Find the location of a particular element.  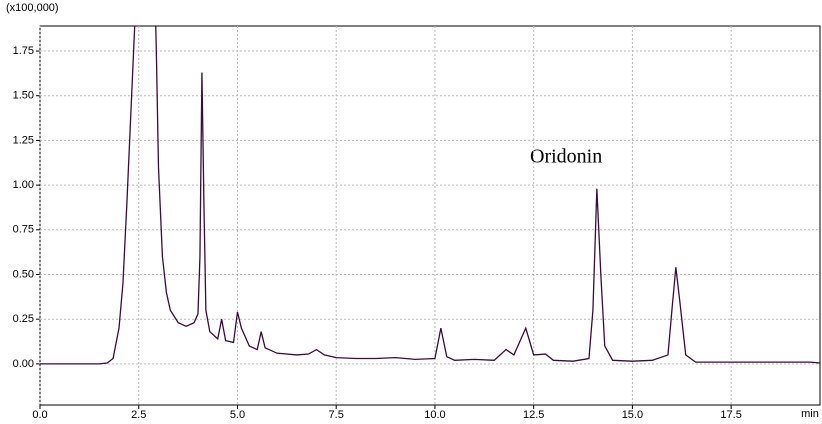

x-tick-label: 5.0 is located at coordinates (237, 415).